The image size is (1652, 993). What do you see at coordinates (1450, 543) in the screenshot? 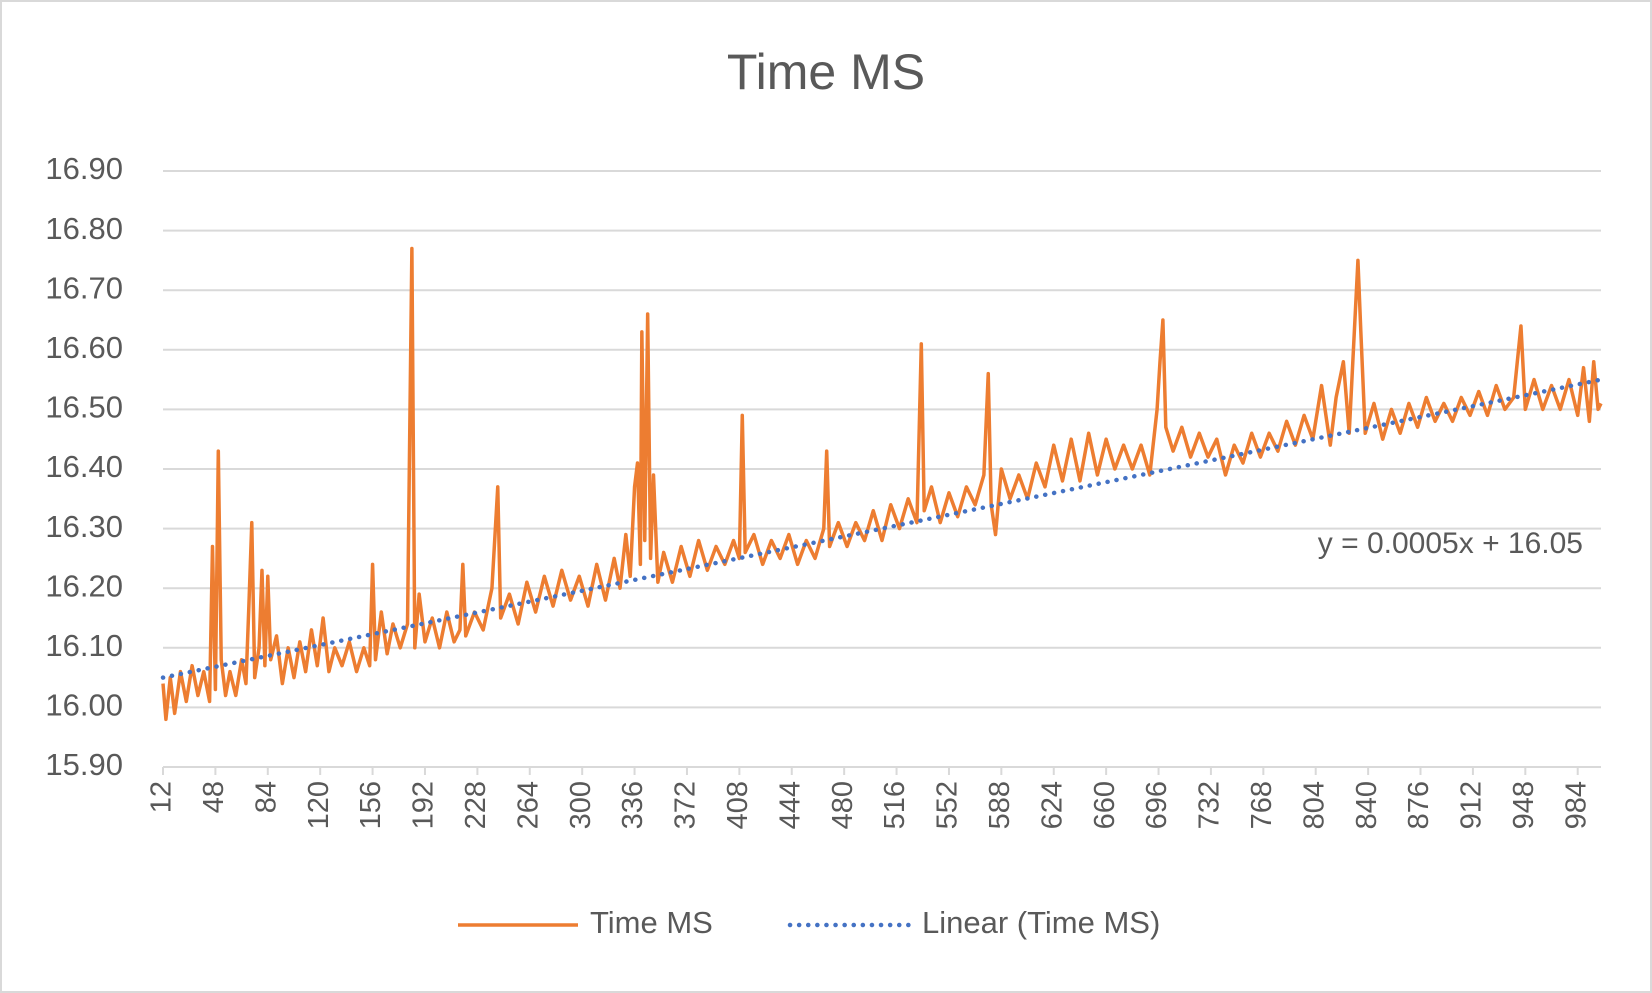
I see `trendline-equation: y = 0.0005x + 16.05` at bounding box center [1450, 543].